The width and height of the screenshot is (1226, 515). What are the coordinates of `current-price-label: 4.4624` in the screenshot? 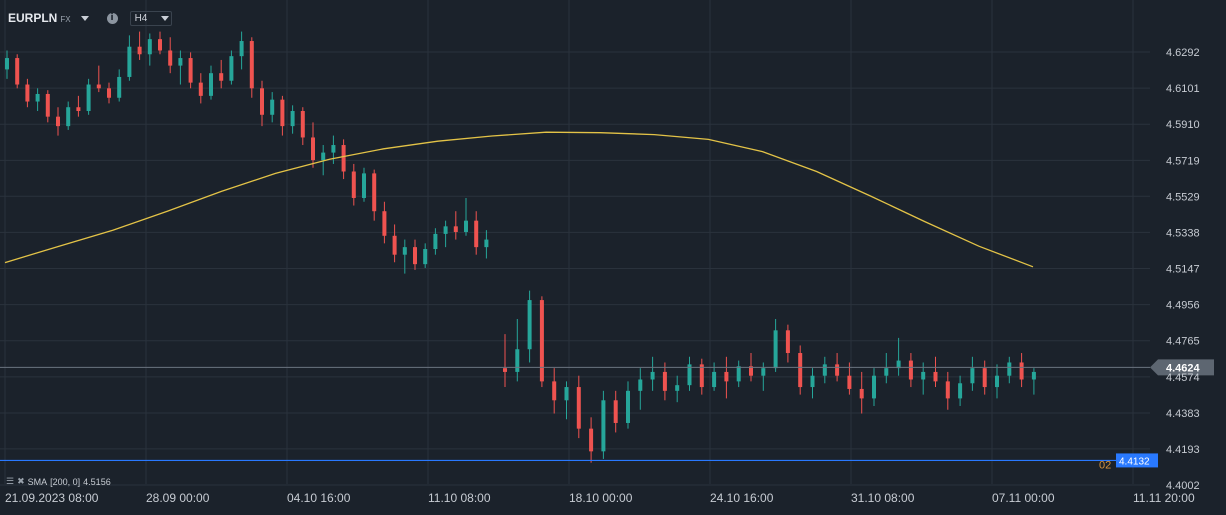 It's located at (1183, 368).